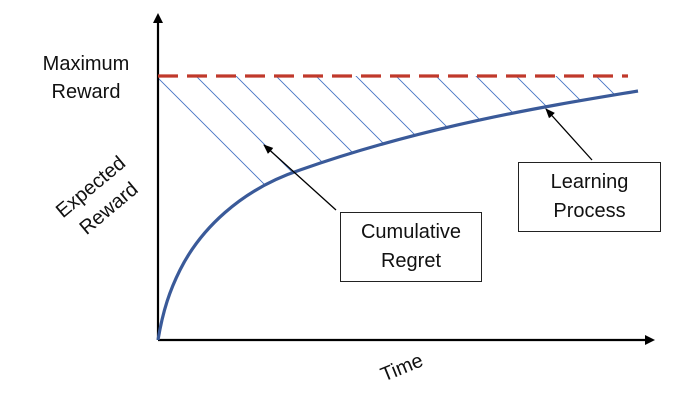 The image size is (697, 418). Describe the element at coordinates (86, 78) in the screenshot. I see `max-reward-label: Maximum Reward` at that location.